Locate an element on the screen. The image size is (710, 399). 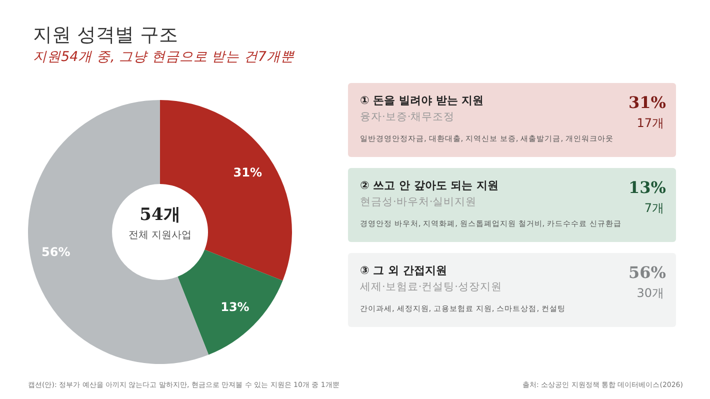
text: ① 돈을 빌려야 받는 지원 is located at coordinates (422, 100).